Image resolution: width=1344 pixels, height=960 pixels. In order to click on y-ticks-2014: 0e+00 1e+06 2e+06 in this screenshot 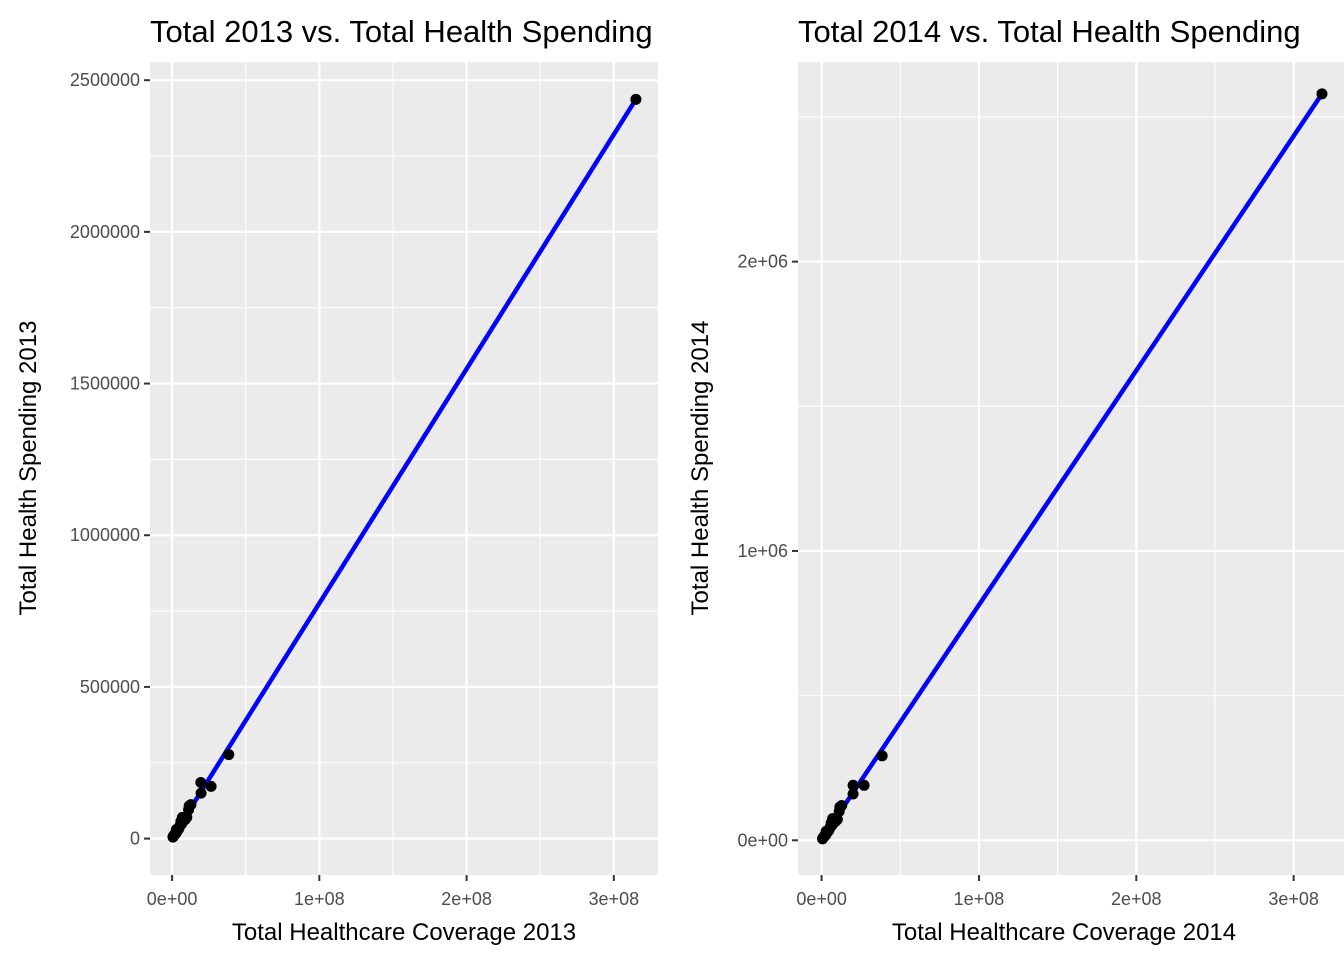, I will do `click(767, 551)`.